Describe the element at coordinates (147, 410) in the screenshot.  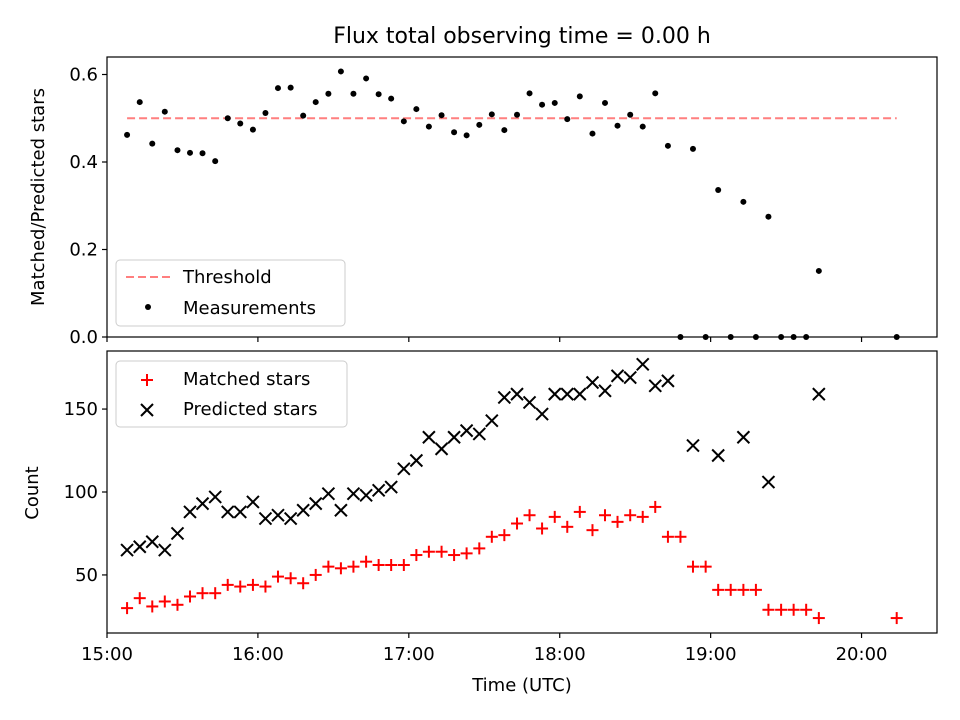
I see `predicted-legend-swatch` at that location.